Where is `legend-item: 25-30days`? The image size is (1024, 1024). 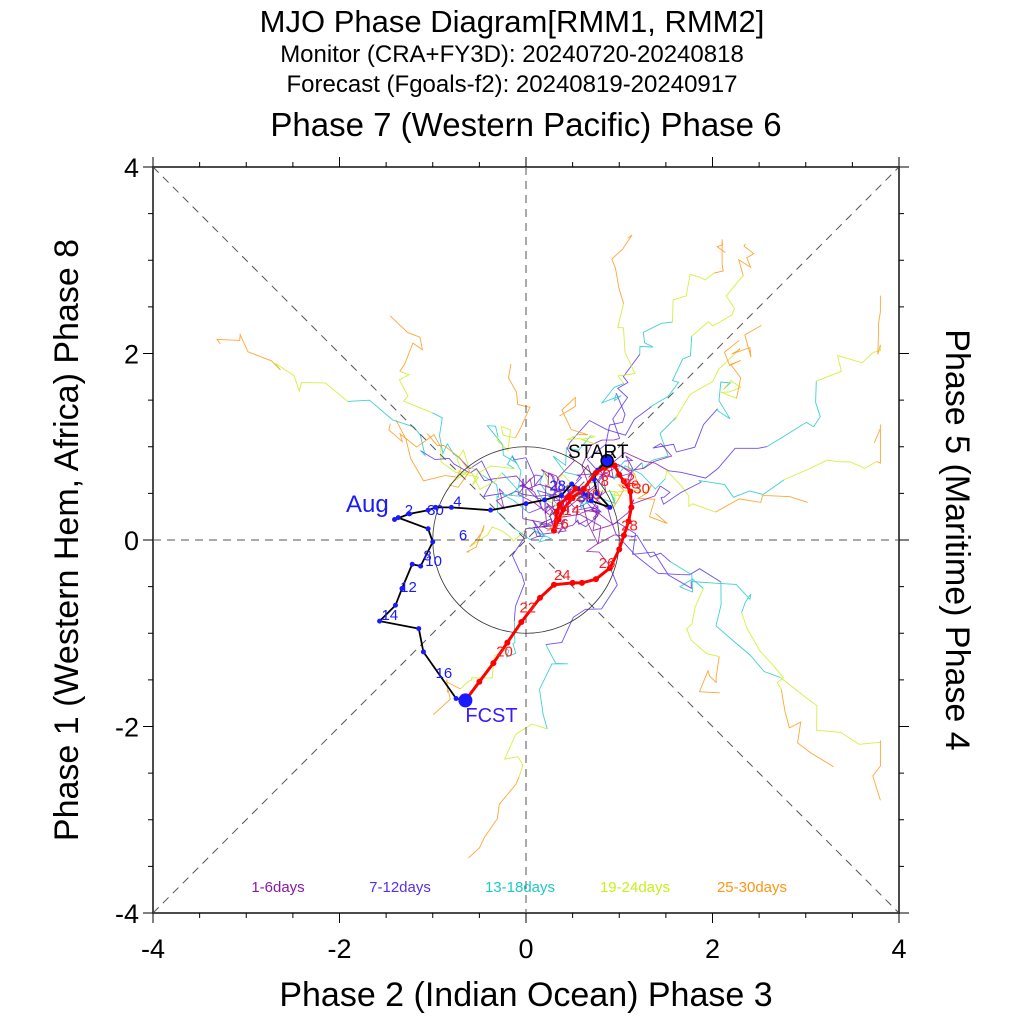
legend-item: 25-30days is located at coordinates (752, 887).